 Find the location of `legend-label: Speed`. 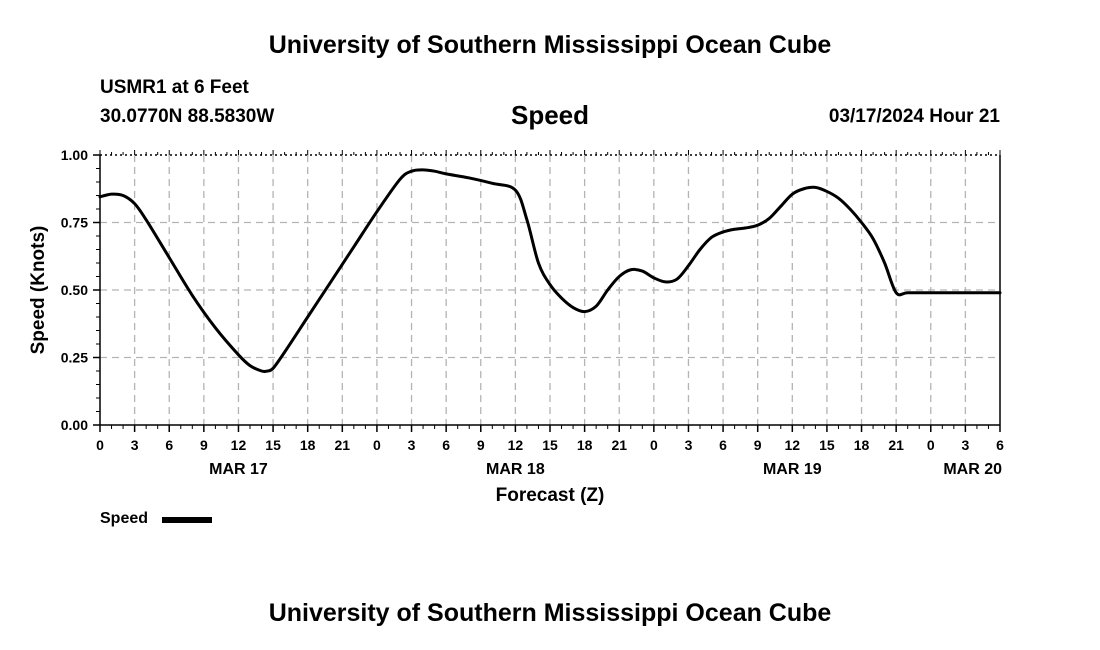

legend-label: Speed is located at coordinates (124, 518).